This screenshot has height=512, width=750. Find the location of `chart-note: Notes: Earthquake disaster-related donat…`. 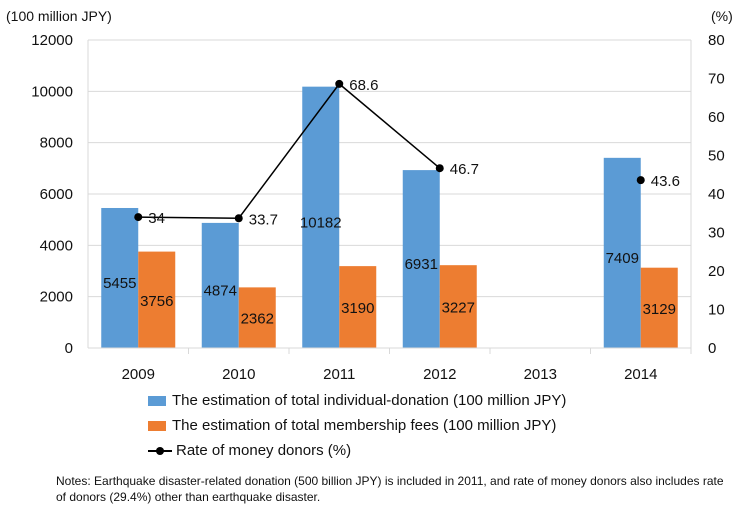

chart-note: Notes: Earthquake disaster-related donat… is located at coordinates (390, 489).